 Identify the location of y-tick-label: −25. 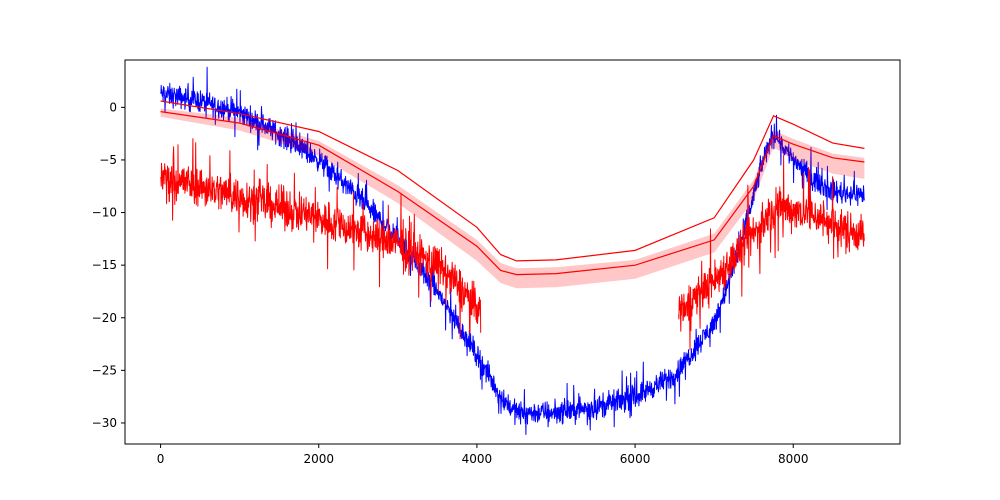
(104, 370).